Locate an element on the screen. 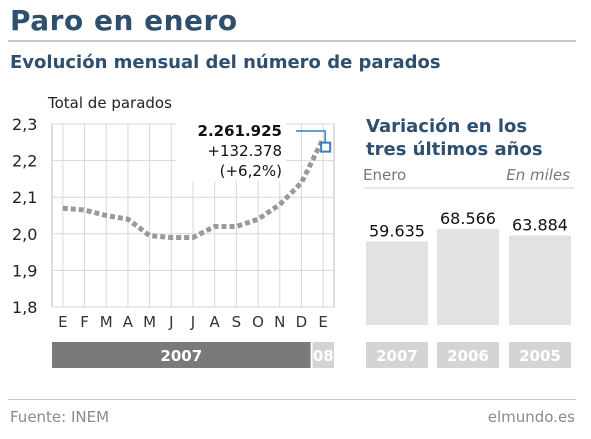 Image resolution: width=591 pixels, height=439 pixels. bar-category-label: 2005 is located at coordinates (540, 356).